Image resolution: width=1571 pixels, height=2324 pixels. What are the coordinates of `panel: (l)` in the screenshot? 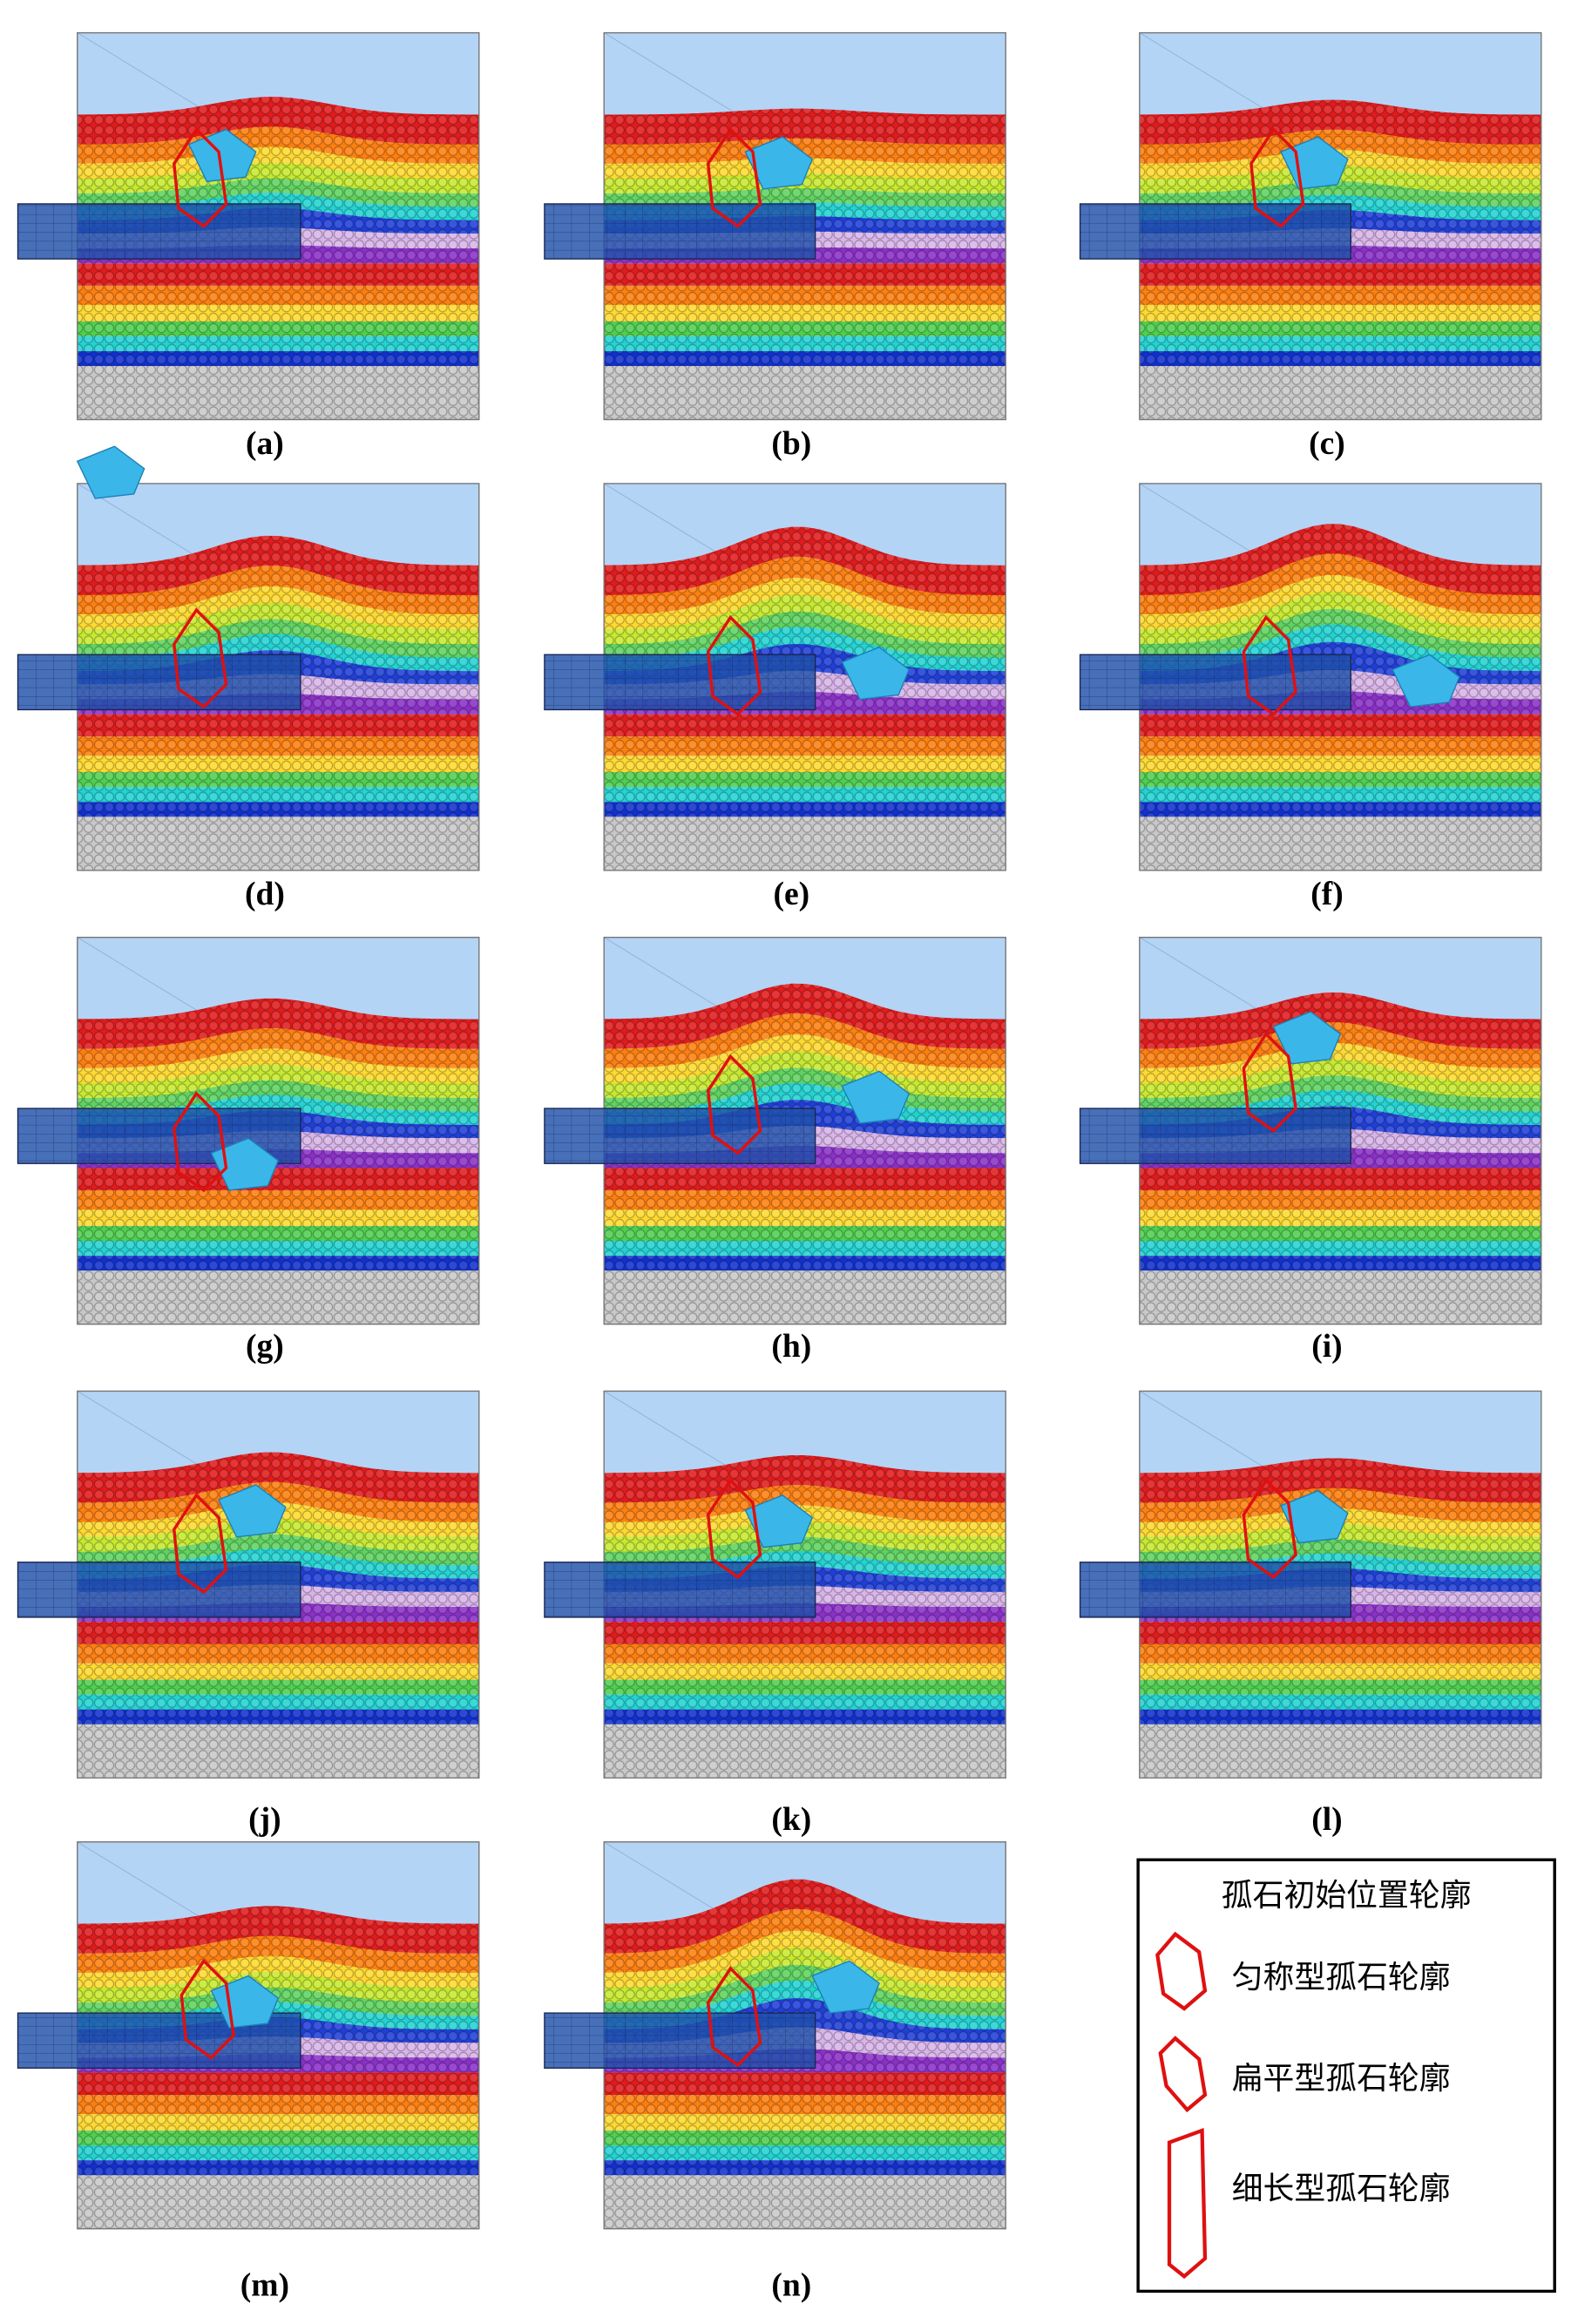 It's located at (1310, 1614).